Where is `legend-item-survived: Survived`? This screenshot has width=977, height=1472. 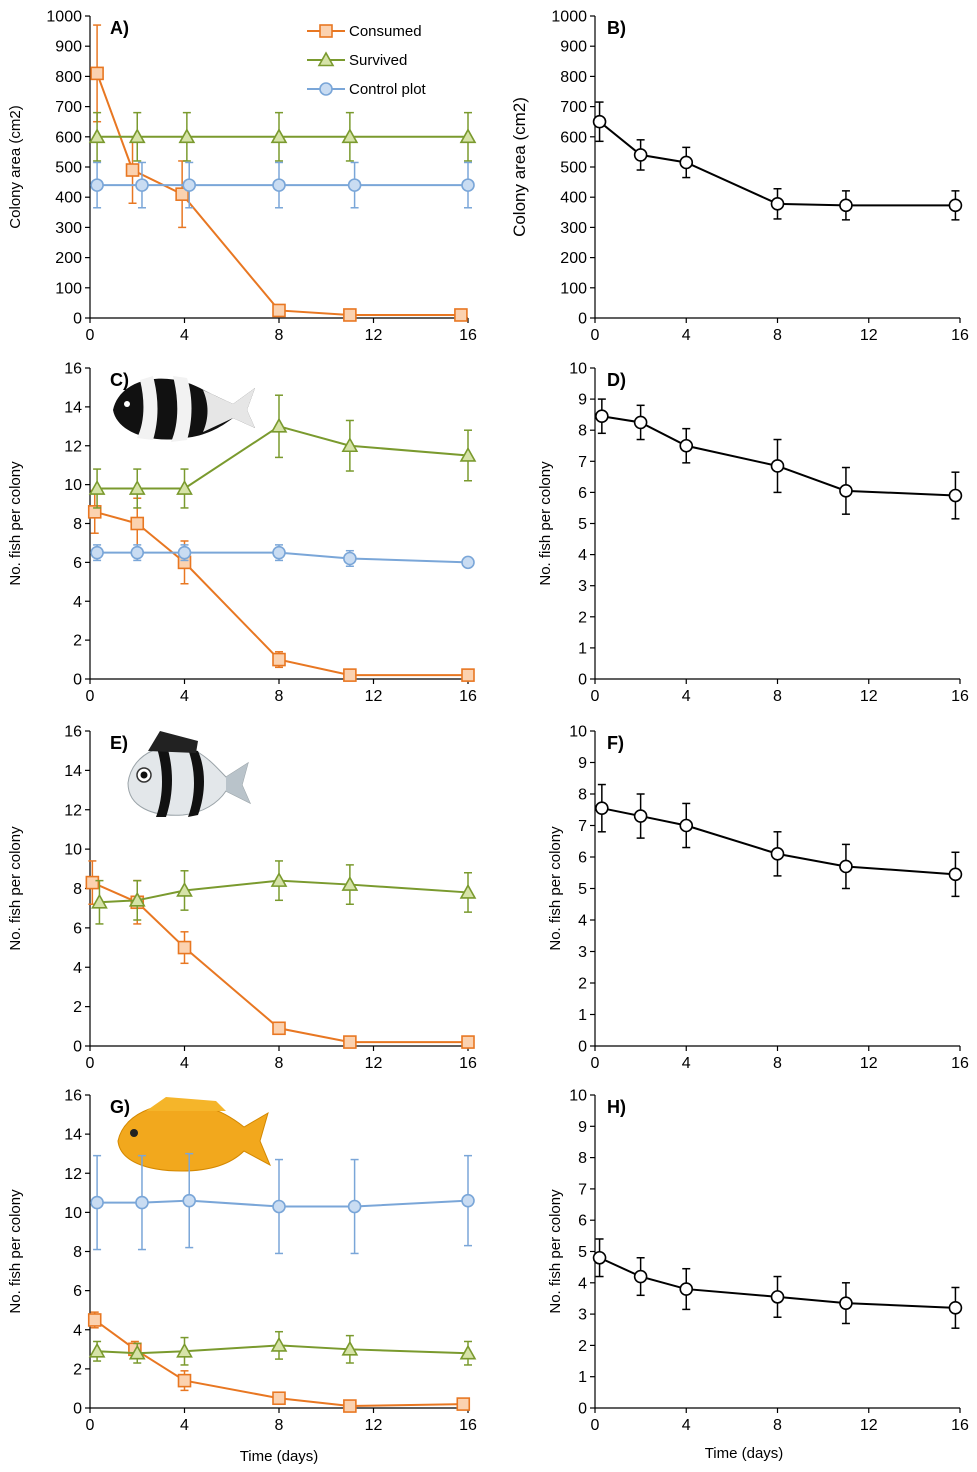
legend-item-survived: Survived is located at coordinates (357, 60).